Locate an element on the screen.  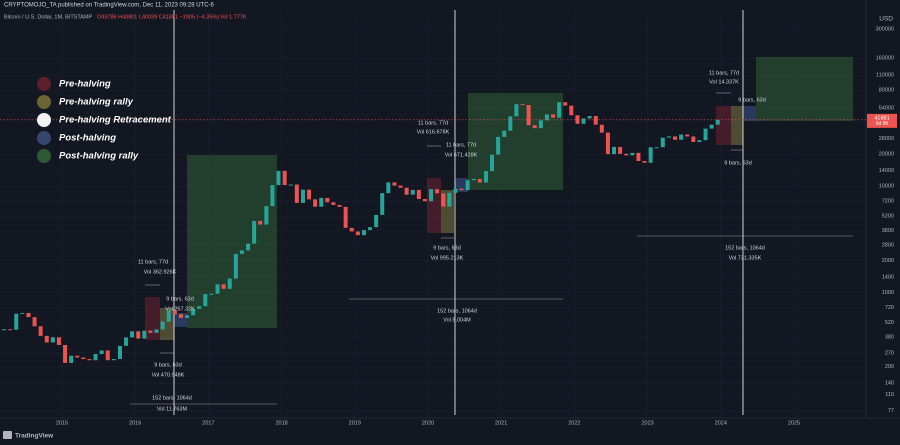
legend-label: Pre-halving Retracement is located at coordinates (115, 120).